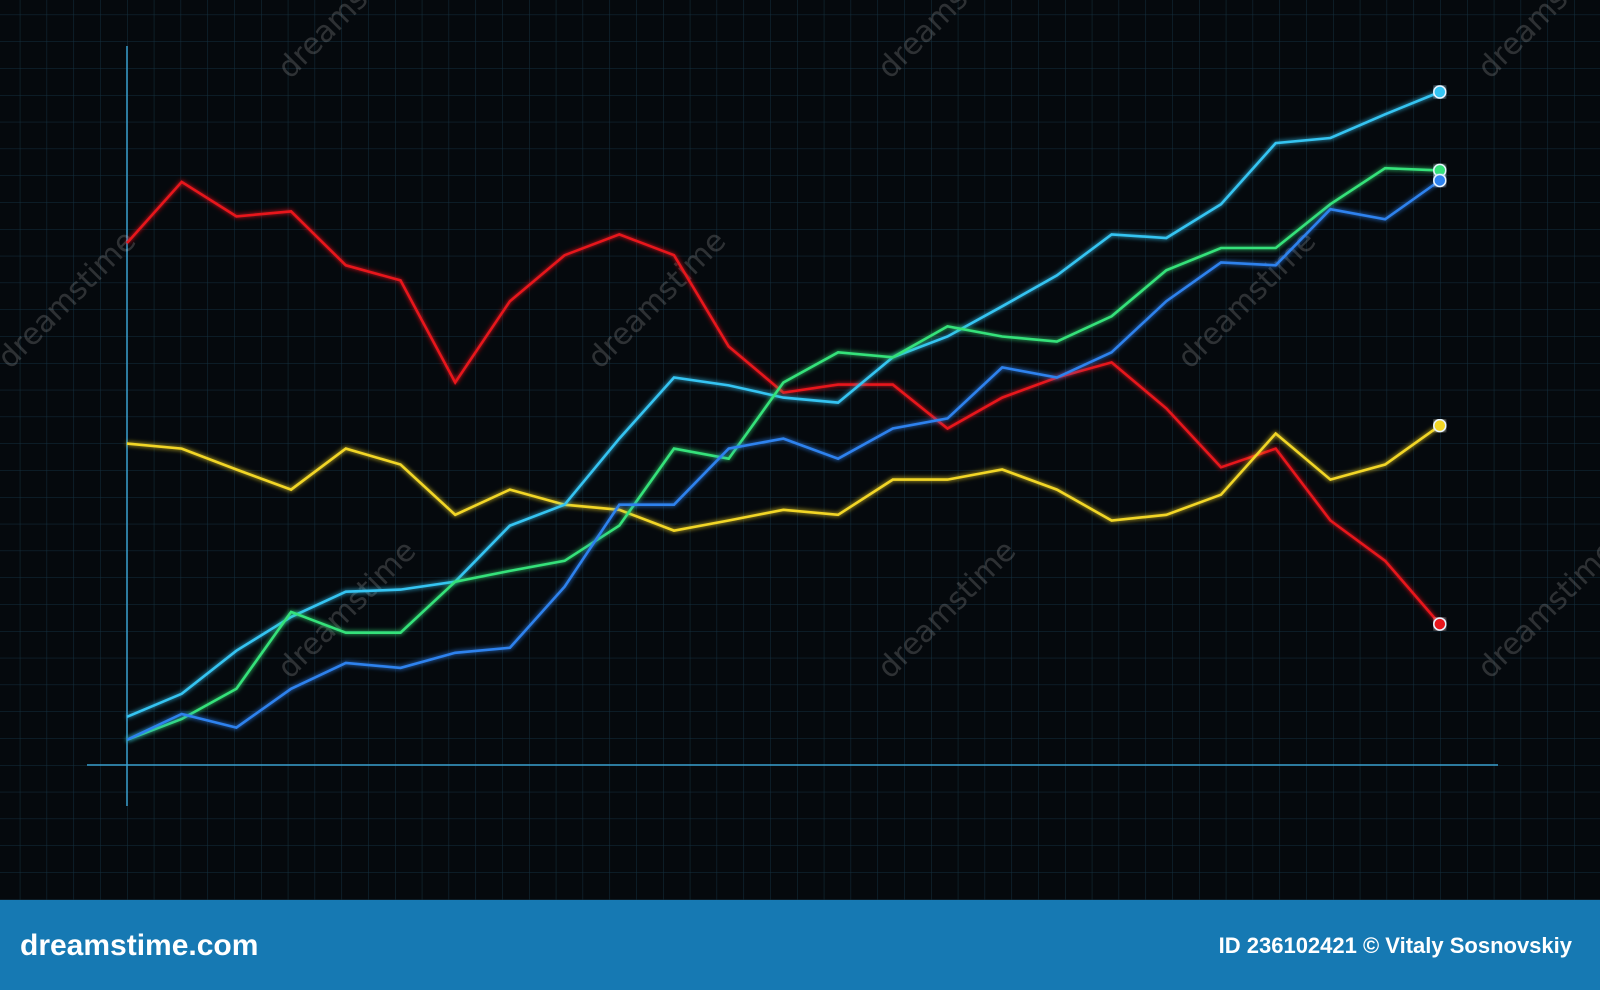 This screenshot has height=990, width=1600. Describe the element at coordinates (800, 945) in the screenshot. I see `footer-bar` at that location.